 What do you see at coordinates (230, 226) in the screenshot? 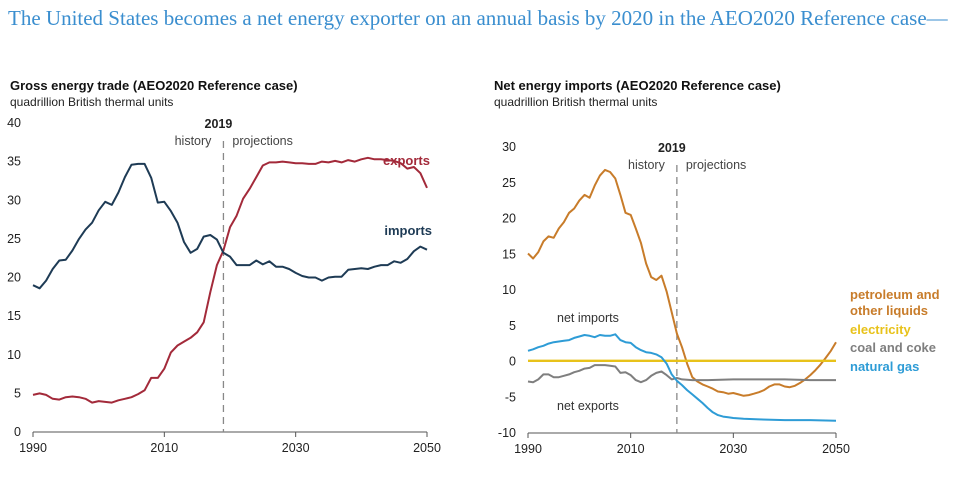
I see `series-line-imports` at bounding box center [230, 226].